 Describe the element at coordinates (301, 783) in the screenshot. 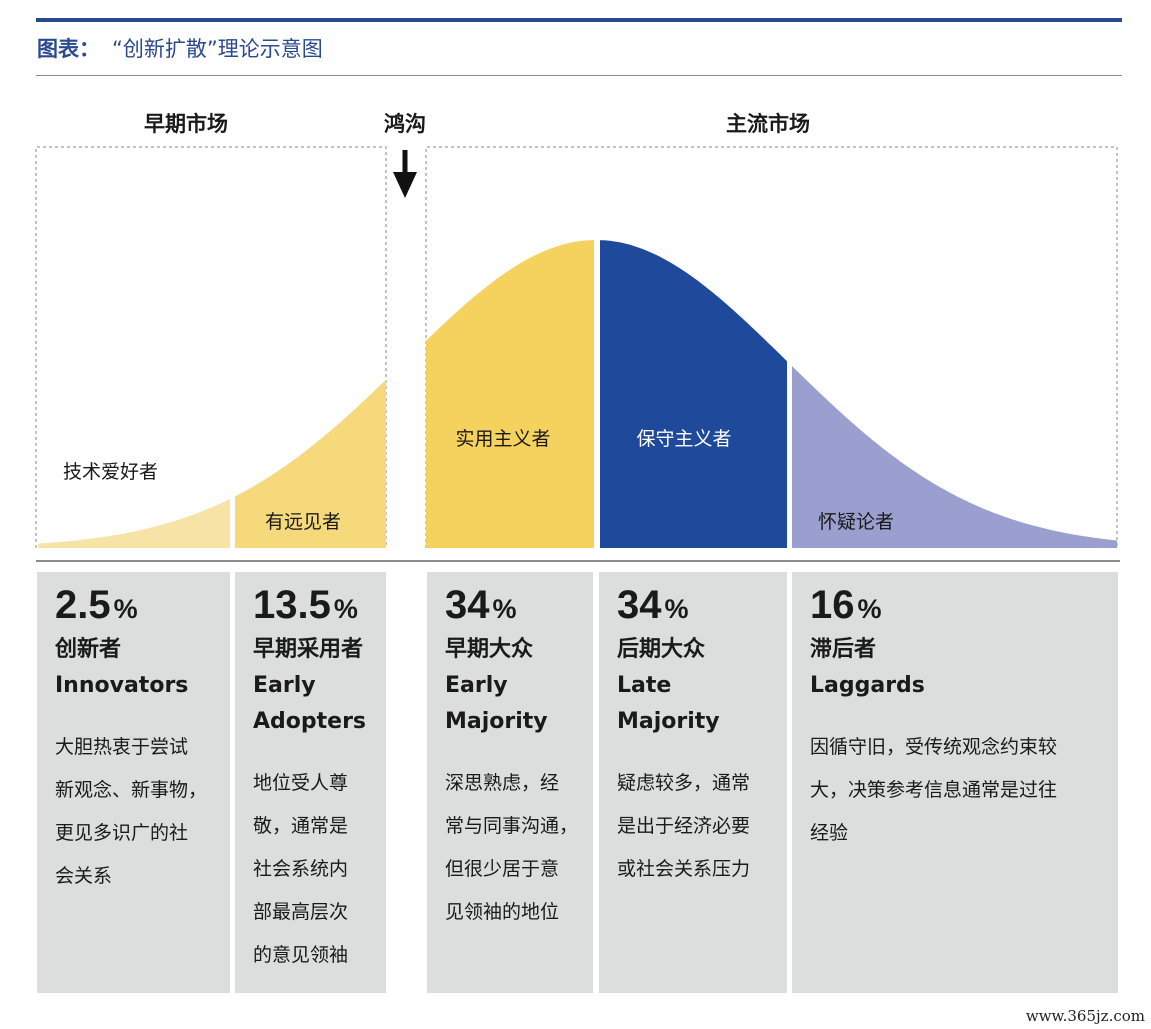

I see `card-description-line: 地位受人尊` at that location.